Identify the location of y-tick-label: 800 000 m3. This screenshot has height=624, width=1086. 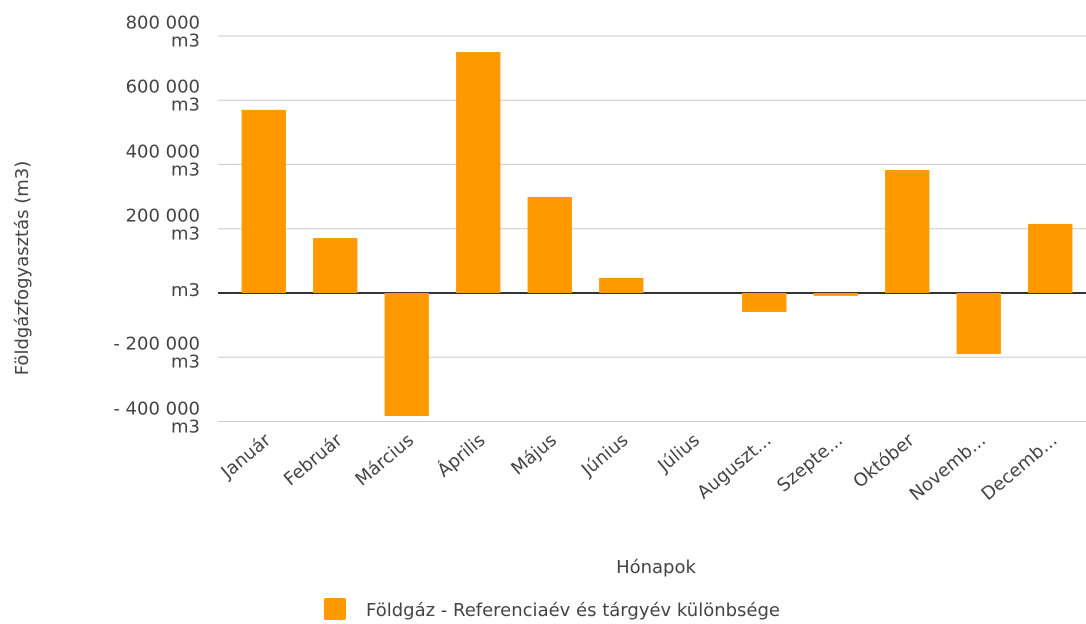
(162, 32).